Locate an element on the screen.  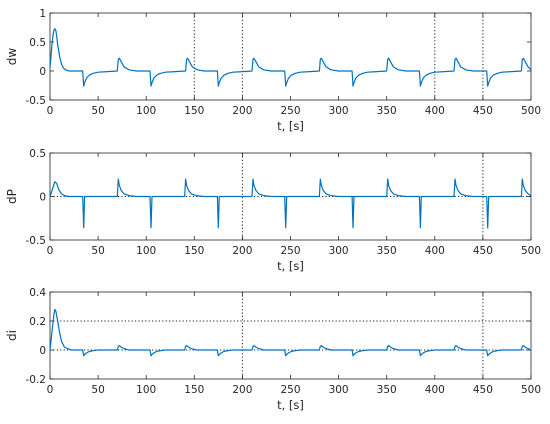
y-axis-label: dw is located at coordinates (12, 57).